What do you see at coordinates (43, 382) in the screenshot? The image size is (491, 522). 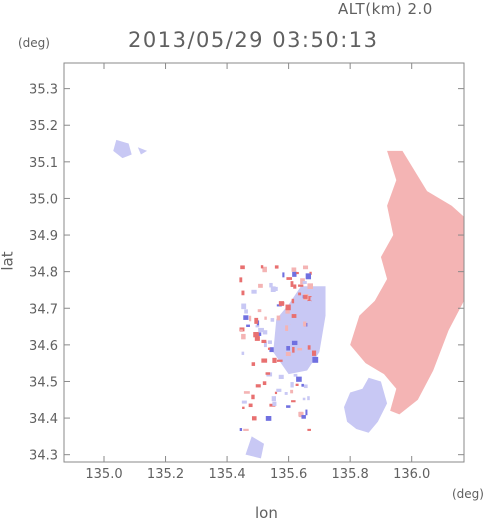 I see `y-tick-label: 34.5` at bounding box center [43, 382].